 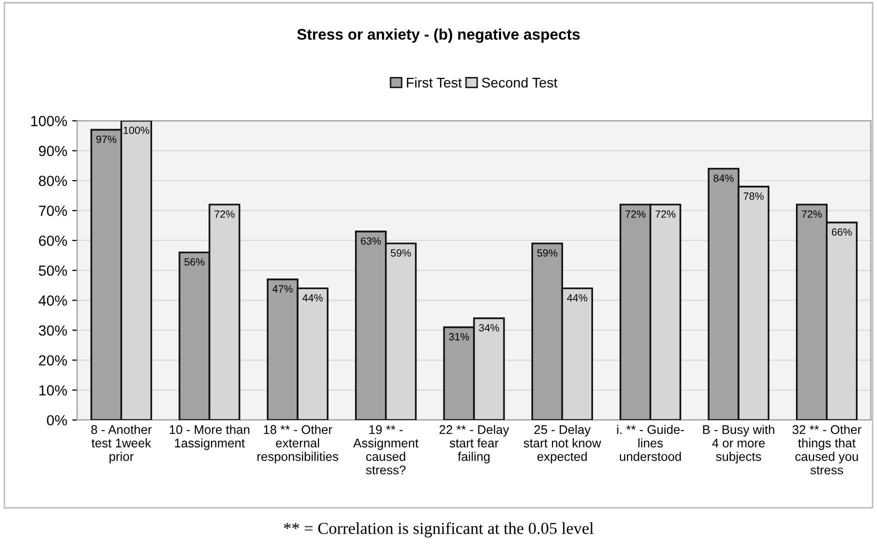 What do you see at coordinates (49, 121) in the screenshot?
I see `y-tick-label: 100%` at bounding box center [49, 121].